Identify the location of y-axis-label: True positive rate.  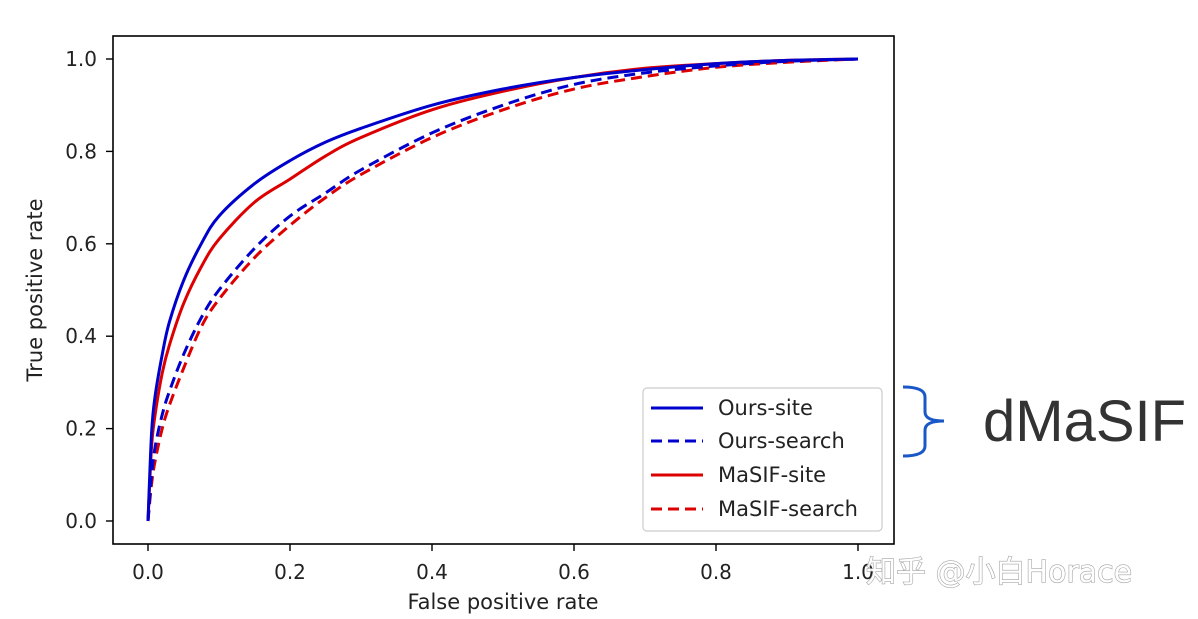
(35, 291).